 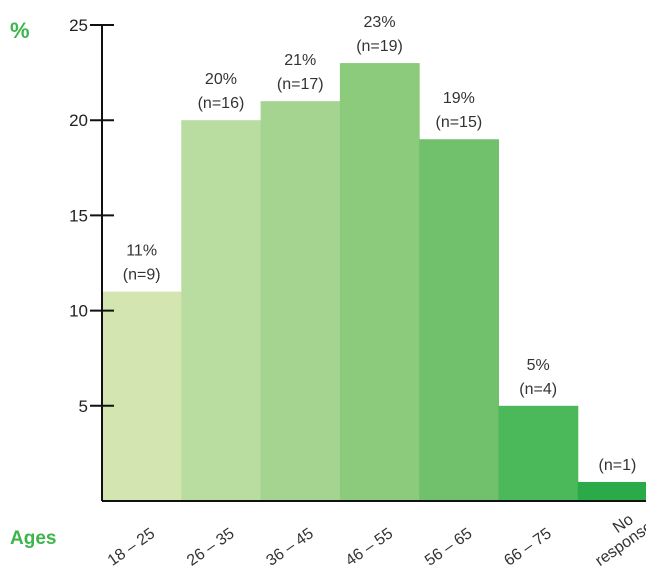 What do you see at coordinates (380, 22) in the screenshot?
I see `bar-data-label: 23%` at bounding box center [380, 22].